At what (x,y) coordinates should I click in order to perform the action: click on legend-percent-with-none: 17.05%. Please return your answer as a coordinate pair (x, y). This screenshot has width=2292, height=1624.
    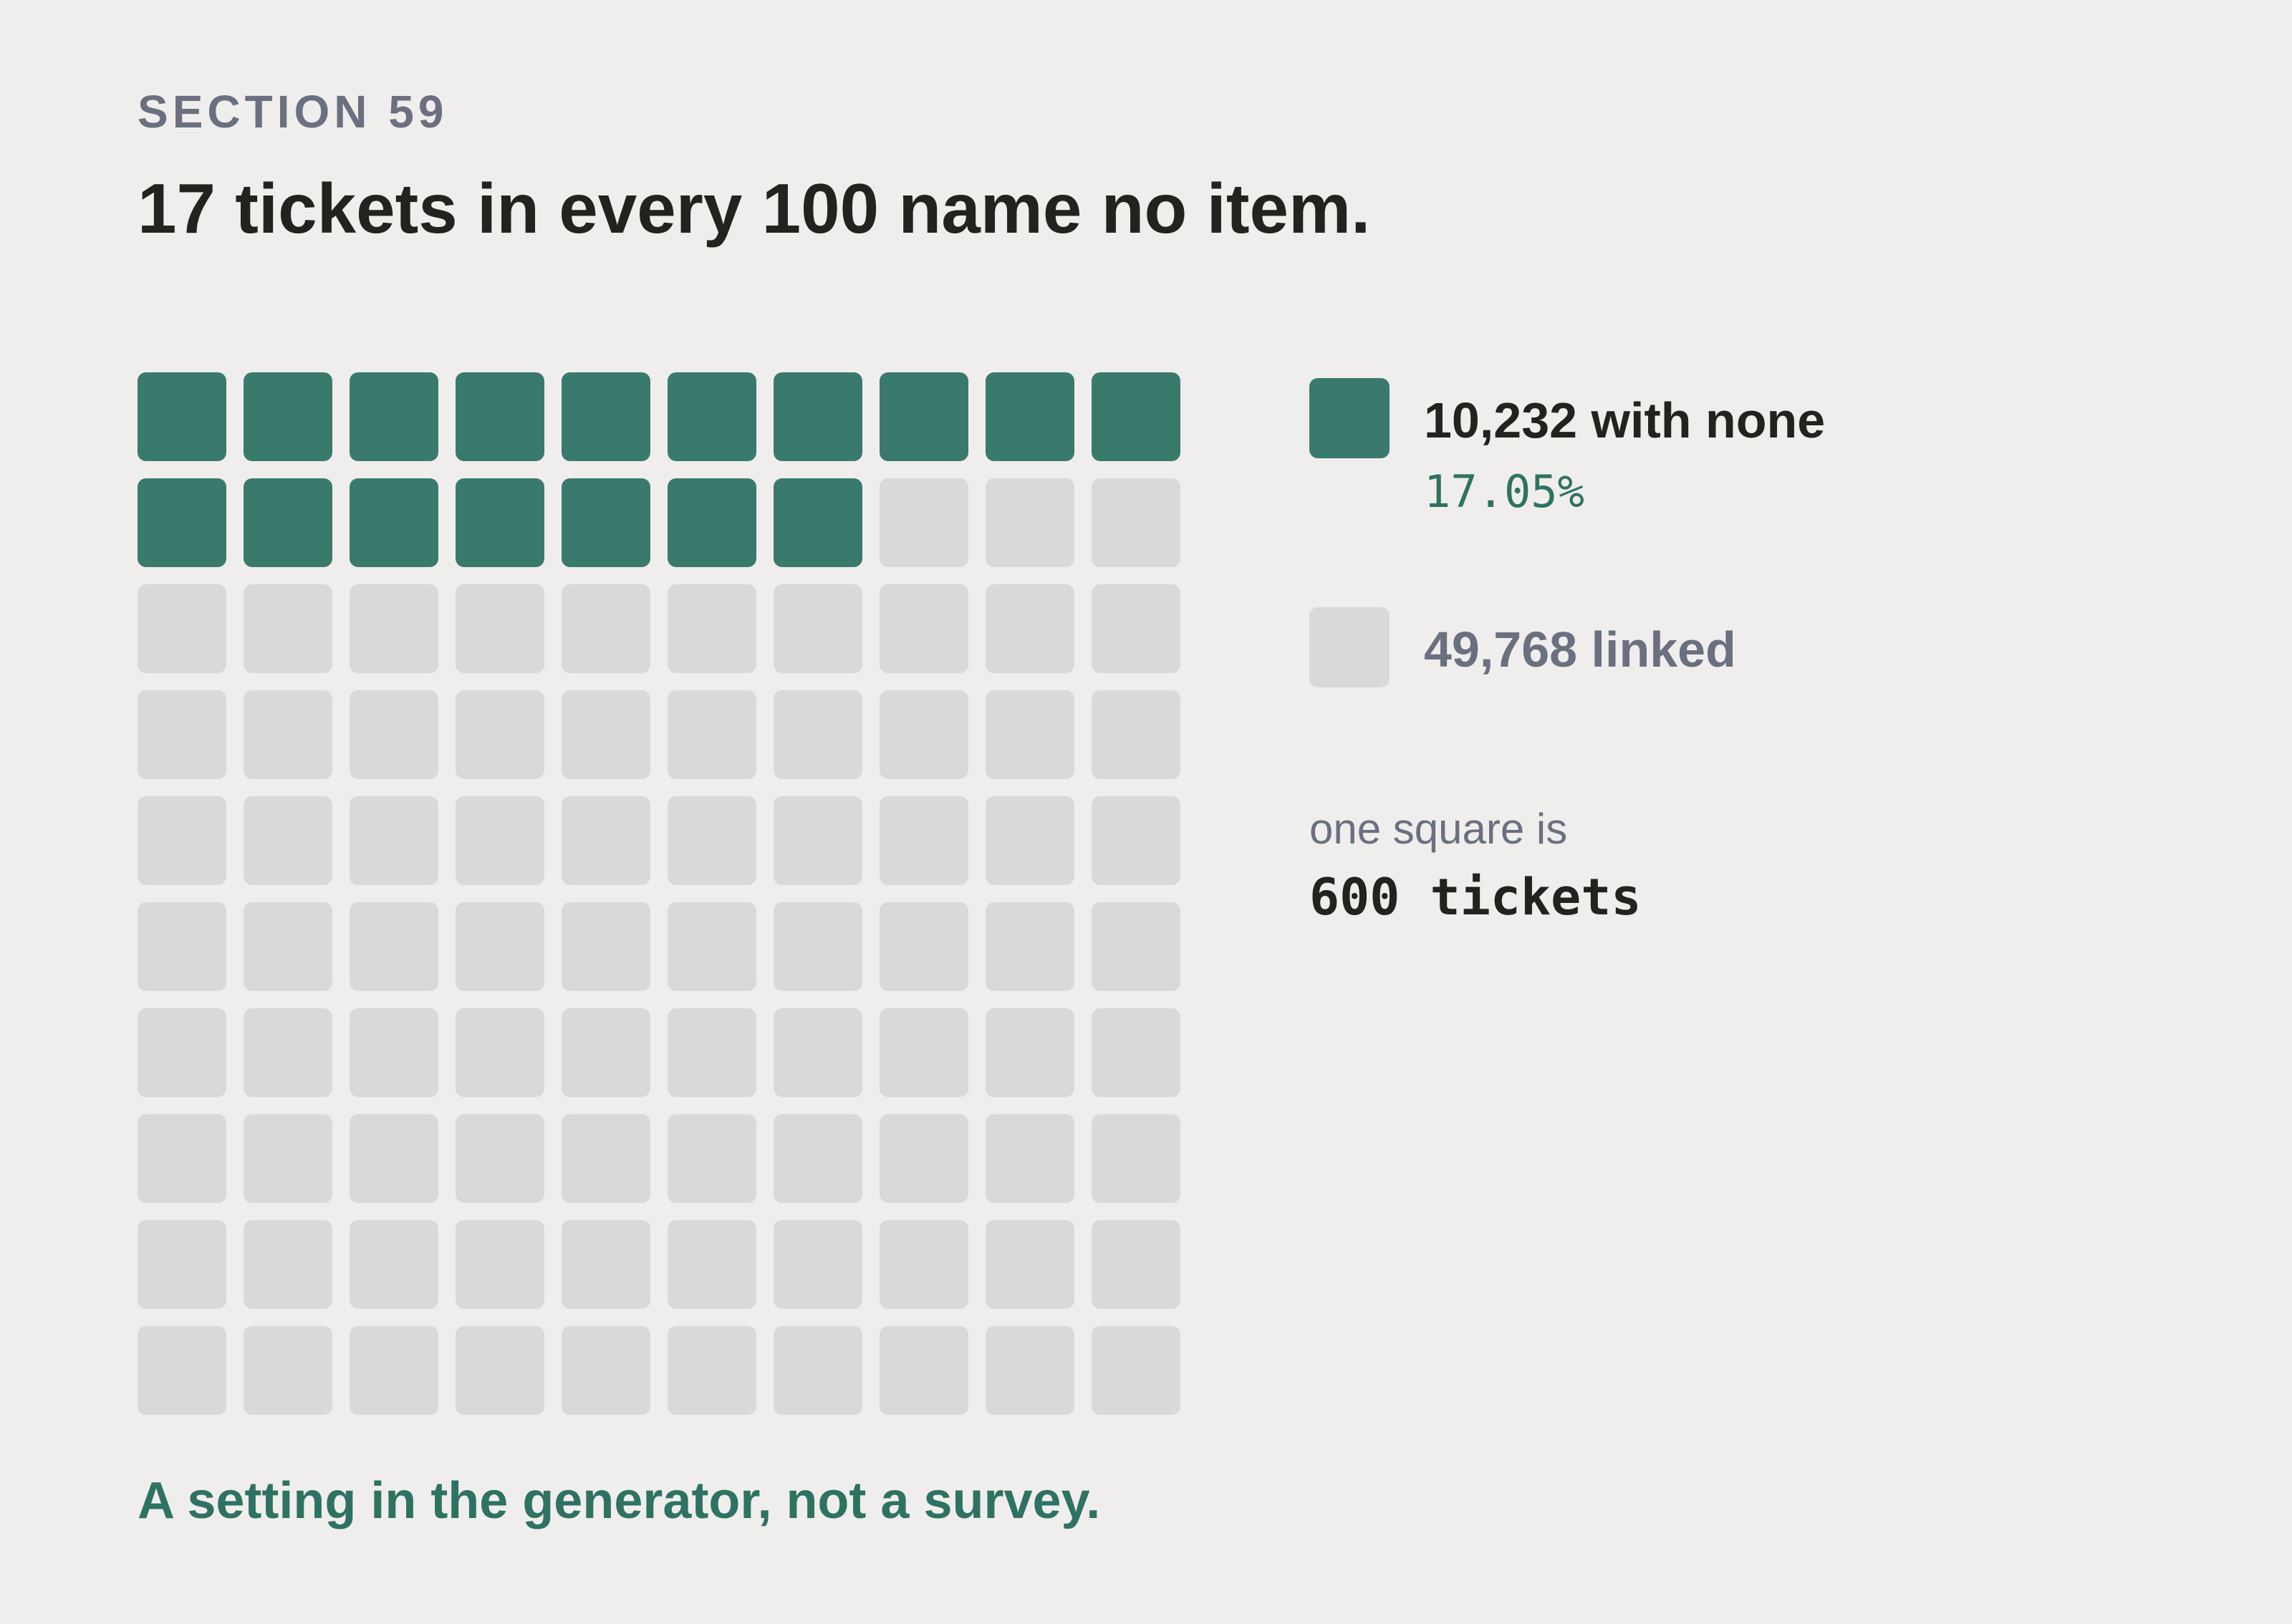
    Looking at the image, I should click on (1504, 491).